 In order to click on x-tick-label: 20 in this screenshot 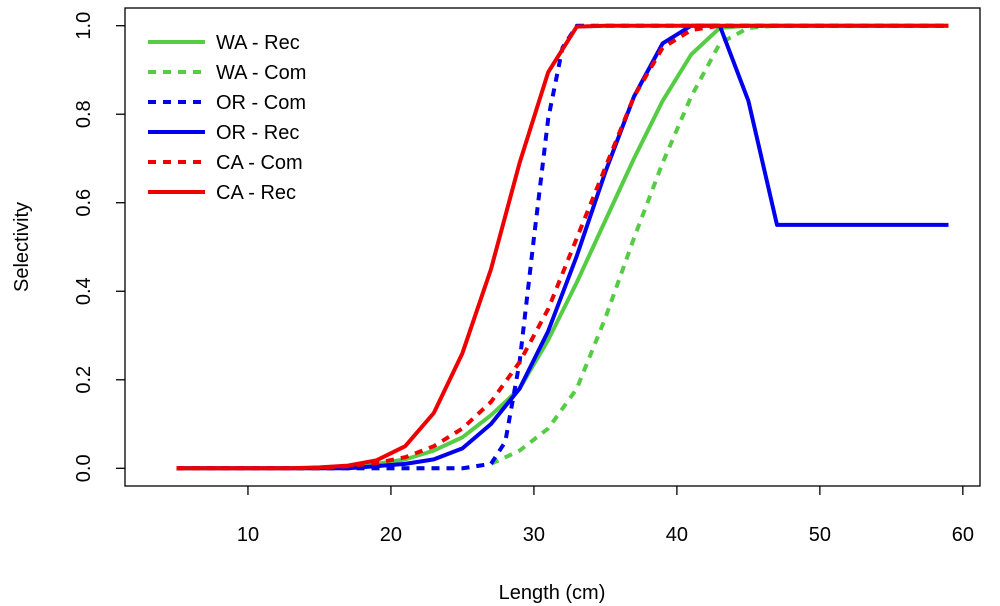, I will do `click(391, 535)`.